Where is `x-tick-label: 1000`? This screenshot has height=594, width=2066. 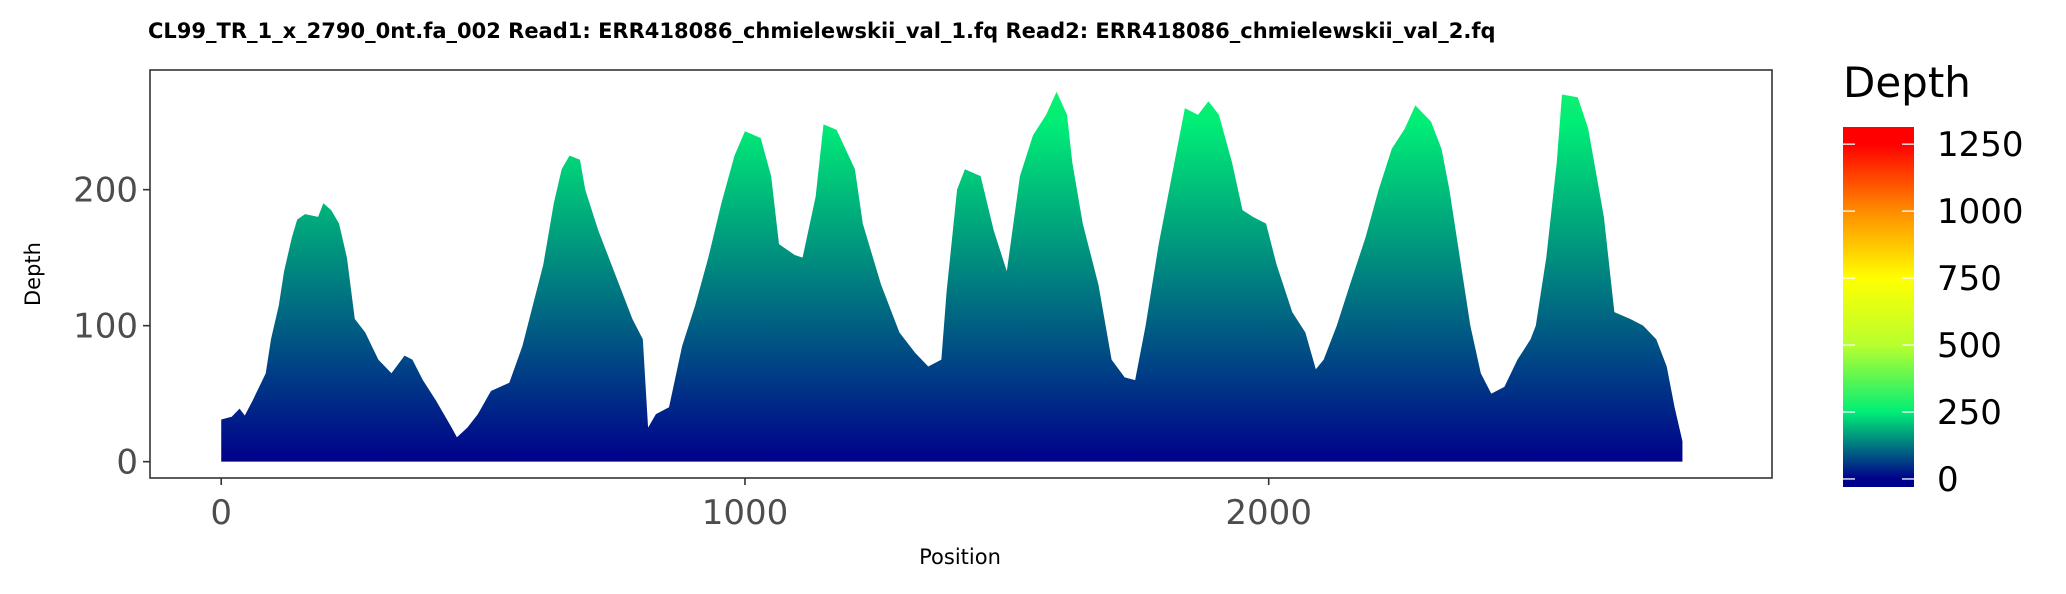
x-tick-label: 1000 is located at coordinates (745, 513).